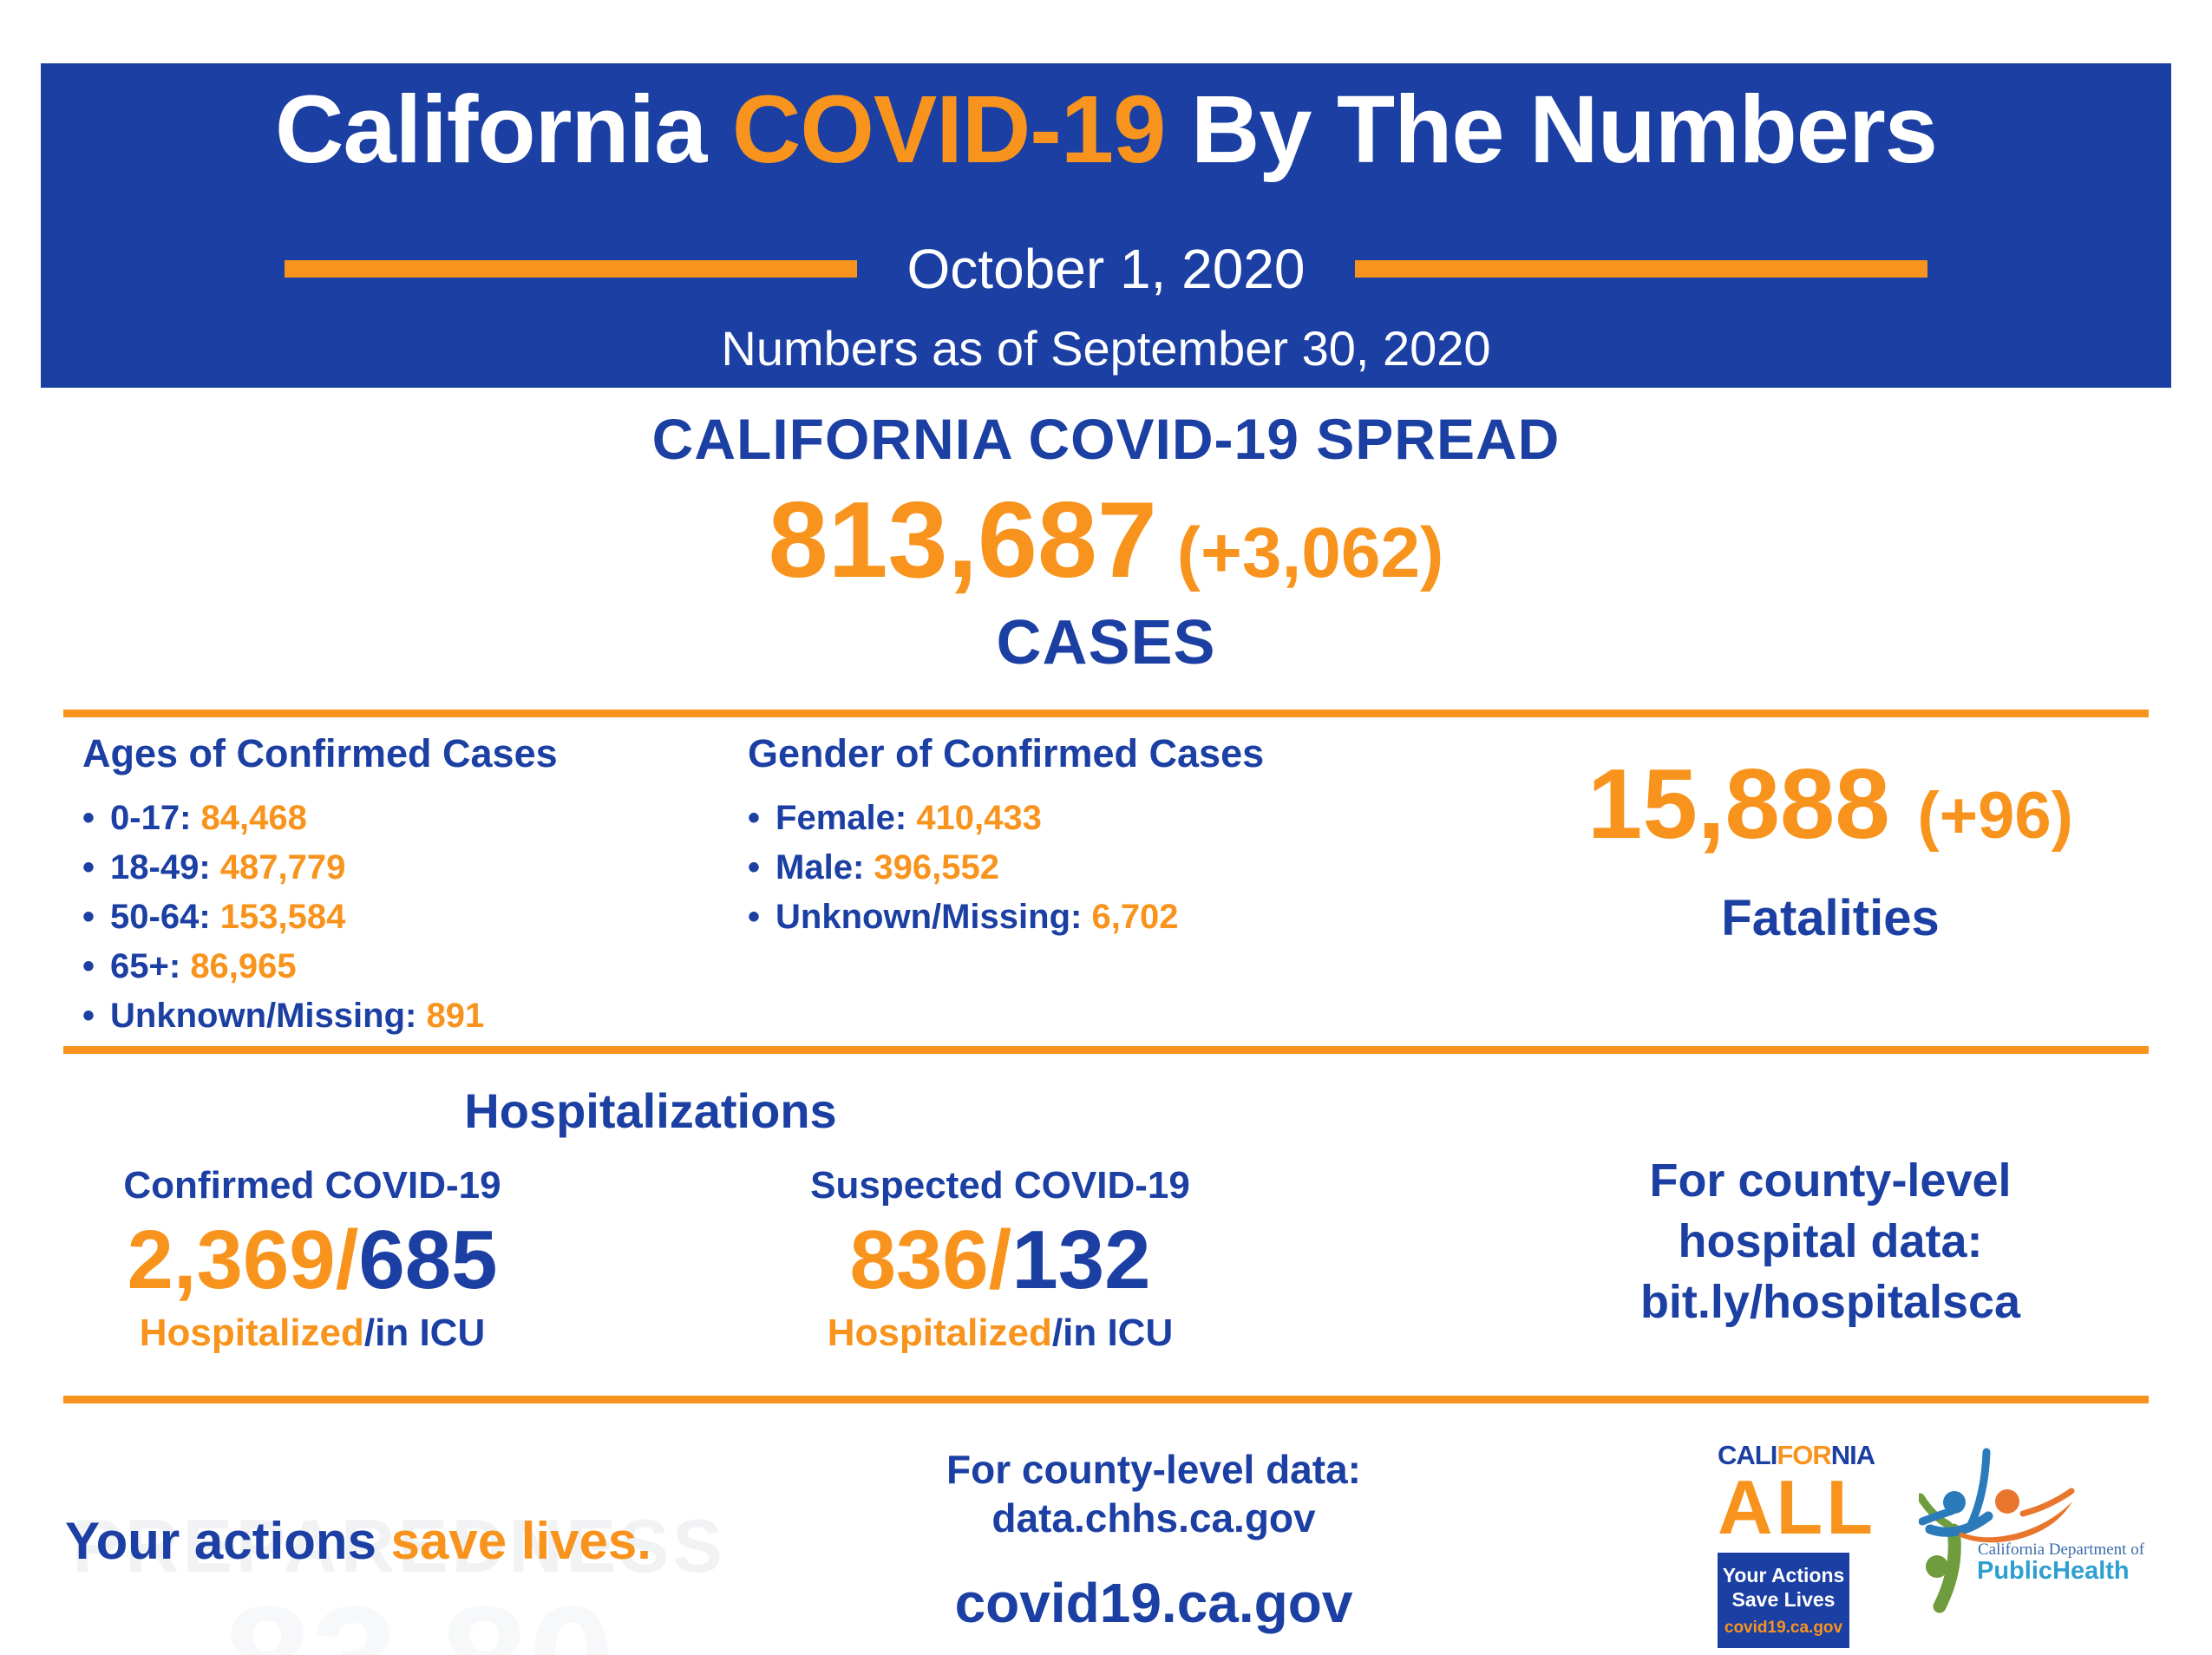 The width and height of the screenshot is (2212, 1655). I want to click on california-all-wordmark: CALIFORNIA, so click(1796, 1455).